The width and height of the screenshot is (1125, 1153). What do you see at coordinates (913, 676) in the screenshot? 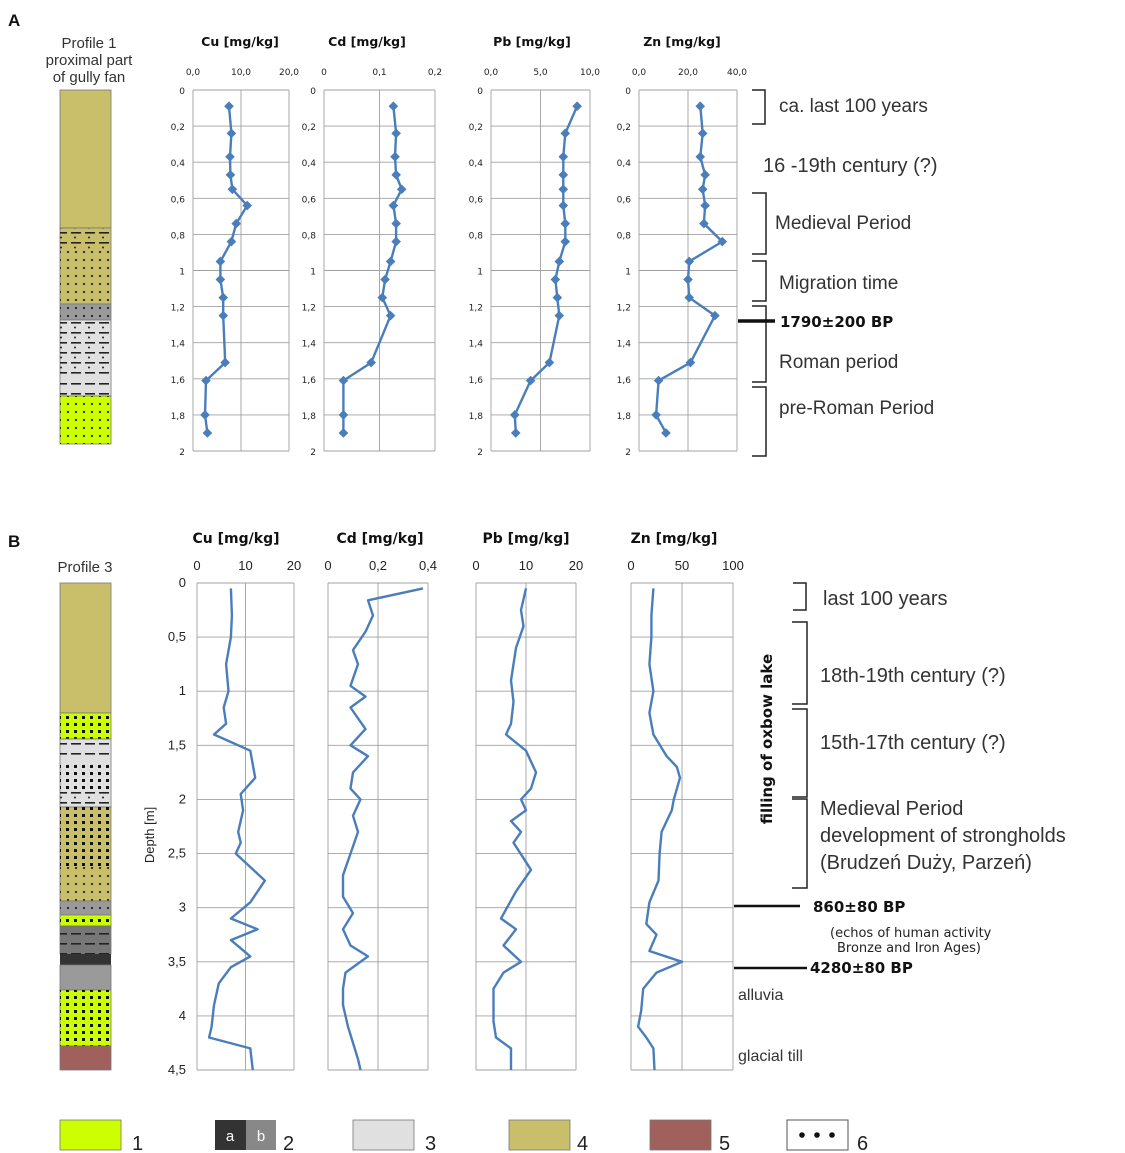
I see `period-label-18-19th-century: 18th-19th century (?)` at bounding box center [913, 676].